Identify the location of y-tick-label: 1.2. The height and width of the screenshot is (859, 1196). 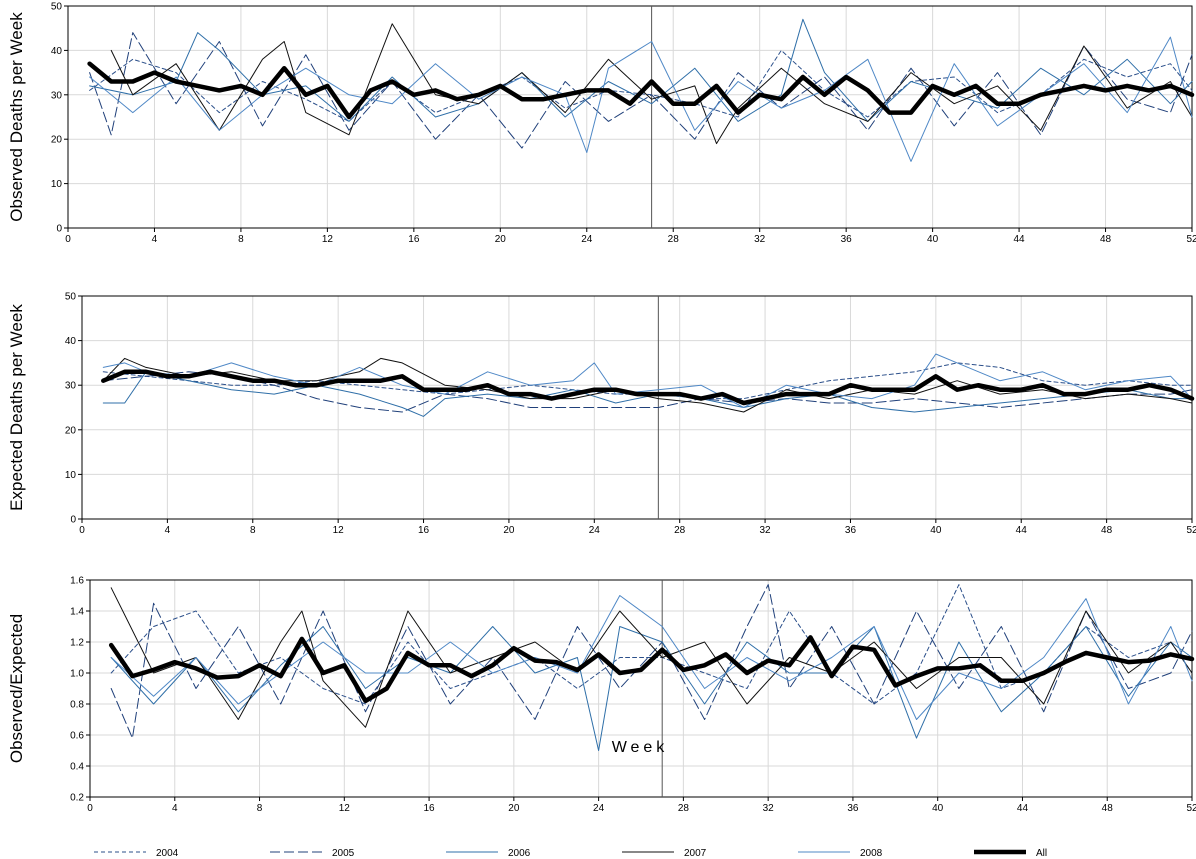
(77, 643).